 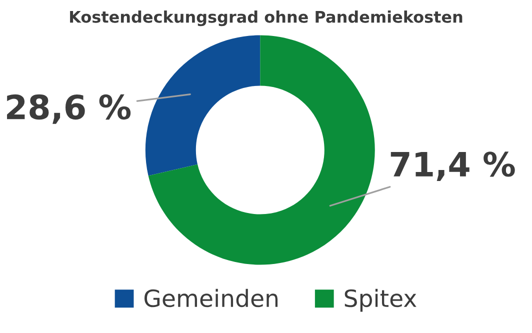 I want to click on data-label: 28,6 %, so click(x=69, y=109).